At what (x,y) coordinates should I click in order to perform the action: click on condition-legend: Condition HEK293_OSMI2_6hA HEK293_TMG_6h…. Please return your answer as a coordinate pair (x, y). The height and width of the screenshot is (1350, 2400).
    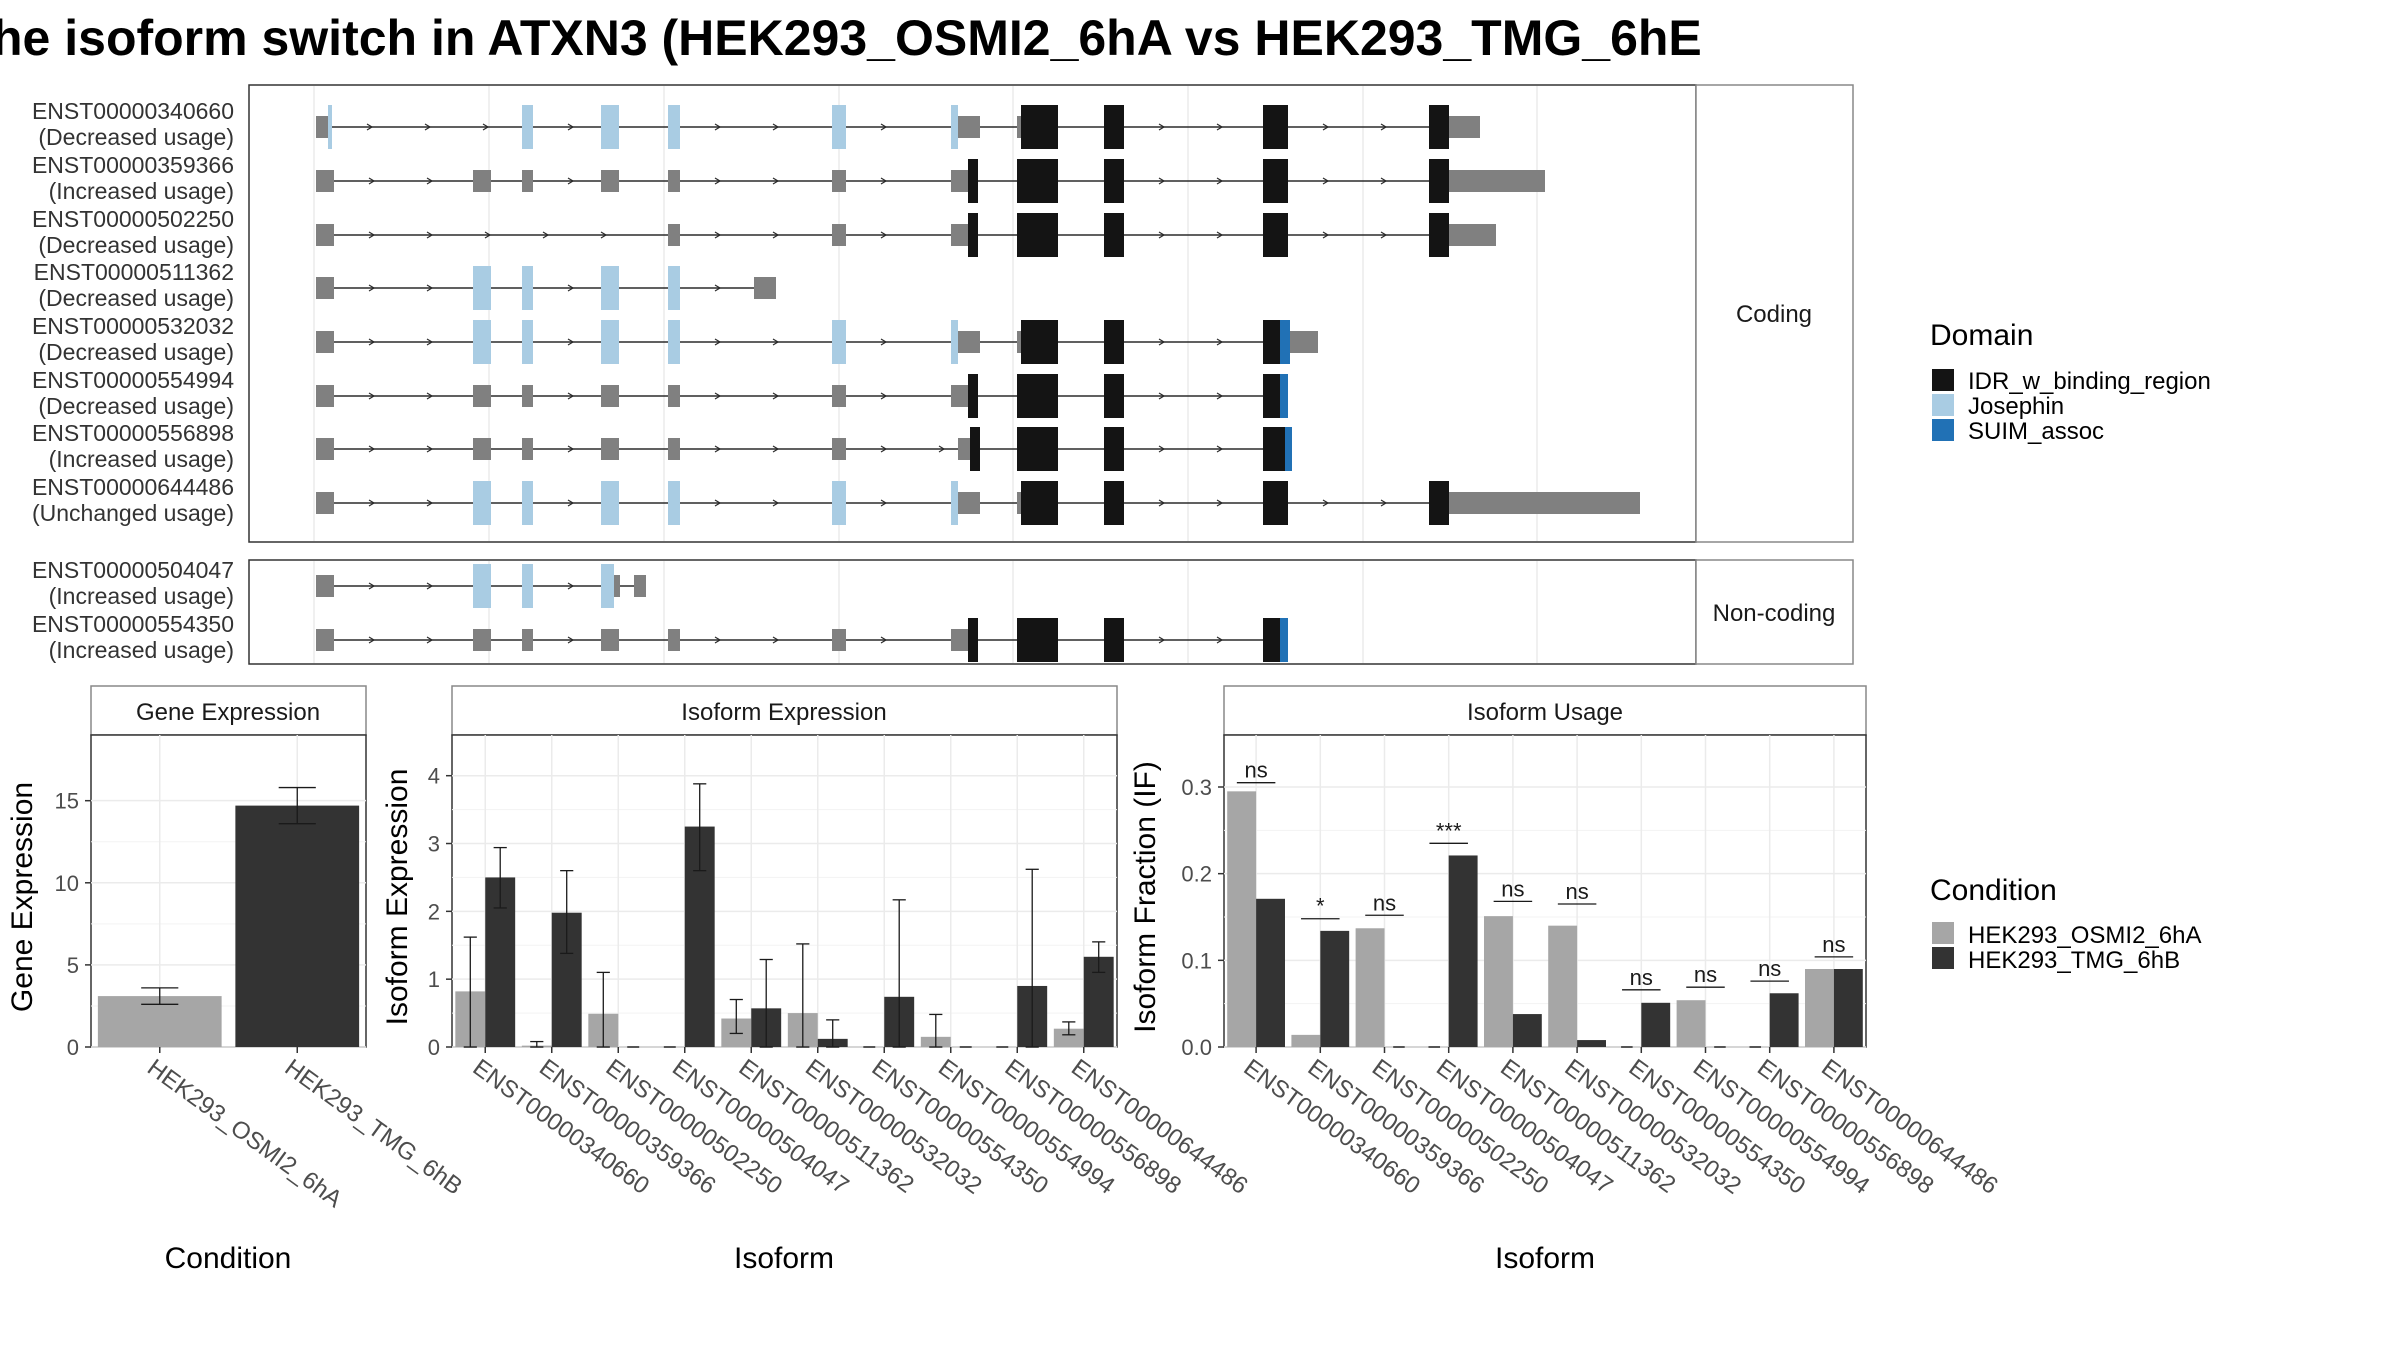
    Looking at the image, I should click on (2065, 924).